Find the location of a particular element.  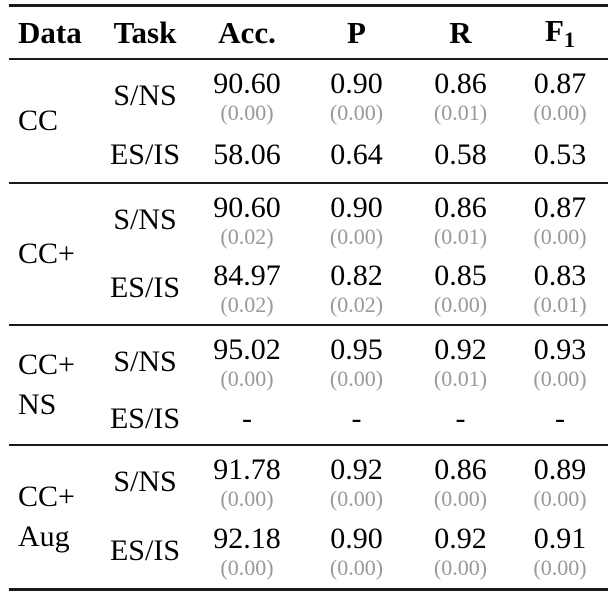

metric-value: 0.58 is located at coordinates (460, 154).